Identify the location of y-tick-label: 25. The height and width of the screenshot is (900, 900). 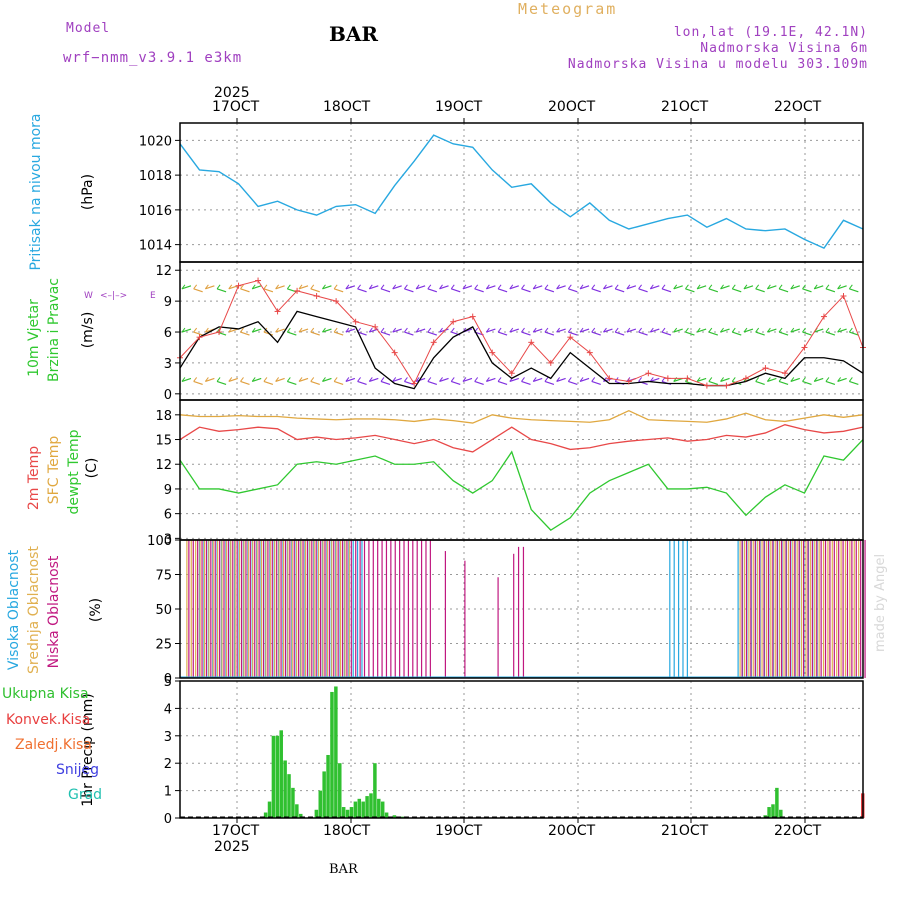
(163, 645).